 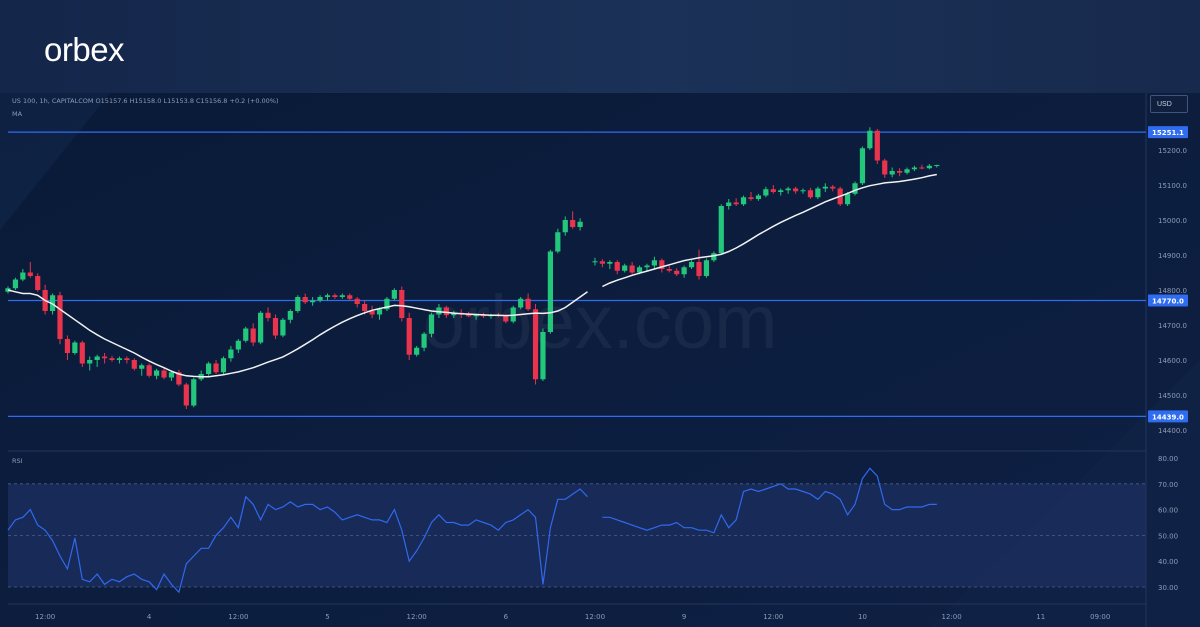 I want to click on rsi-tick-label: 70.00, so click(x=1168, y=485).